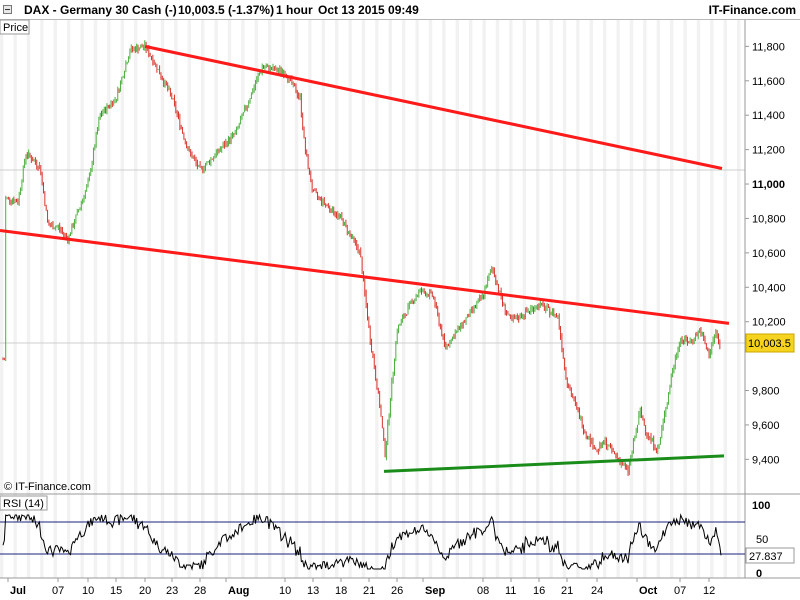 Image resolution: width=800 pixels, height=600 pixels. Describe the element at coordinates (769, 219) in the screenshot. I see `price-tick-label: 10,800` at that location.